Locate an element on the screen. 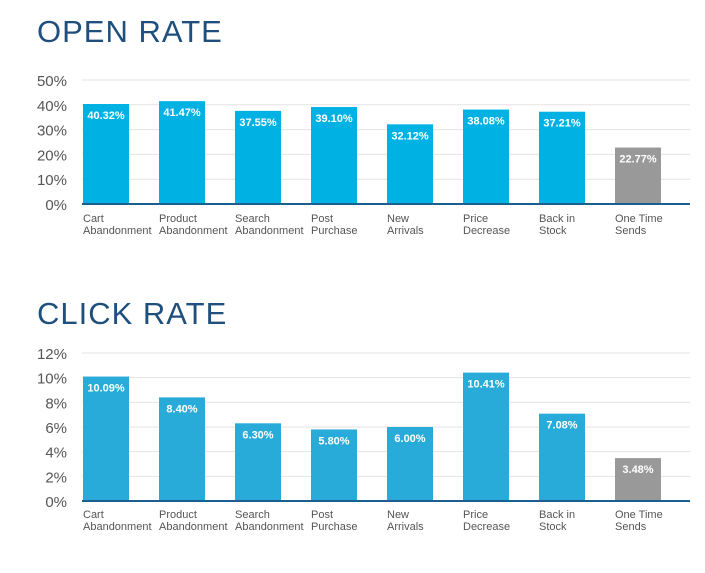  click-category-label: Price is located at coordinates (475, 515).